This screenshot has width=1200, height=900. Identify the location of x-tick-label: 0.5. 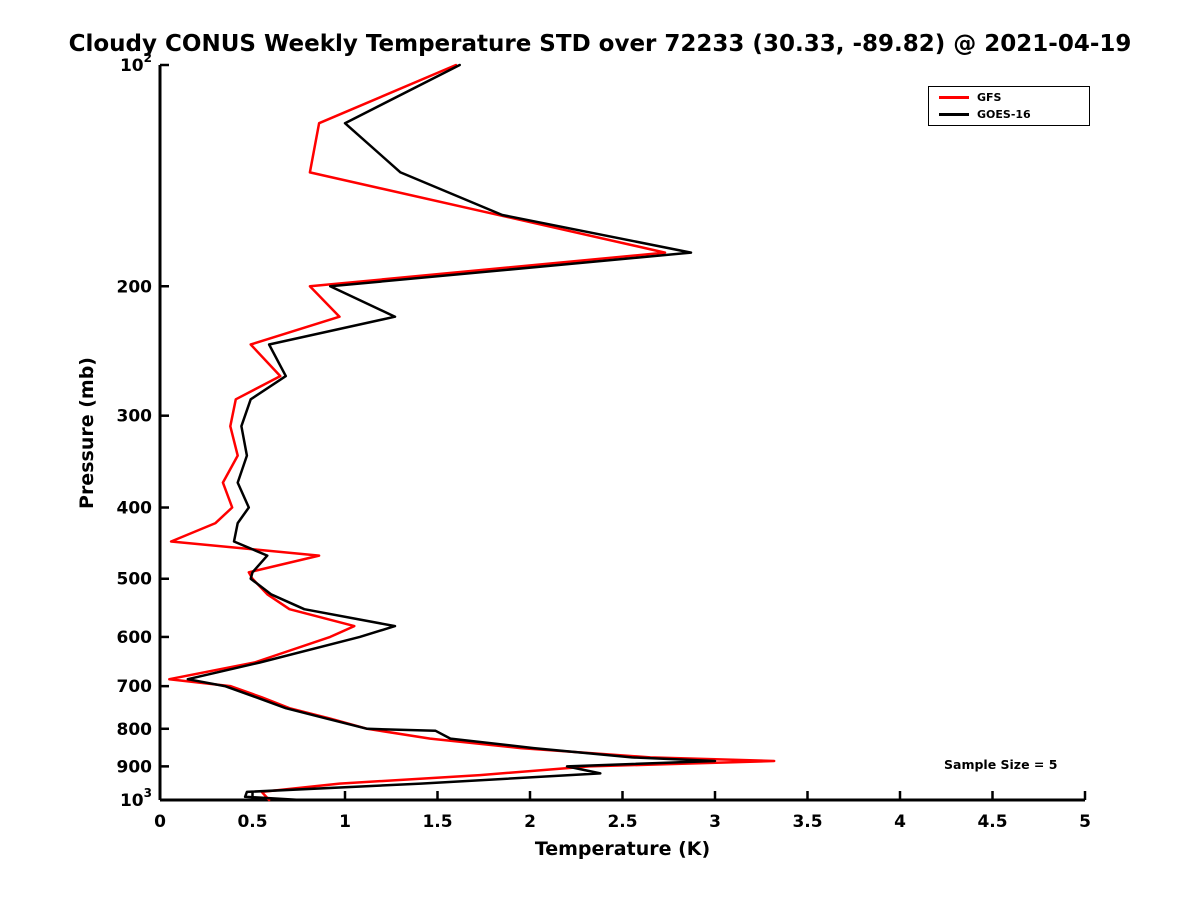
(252, 822).